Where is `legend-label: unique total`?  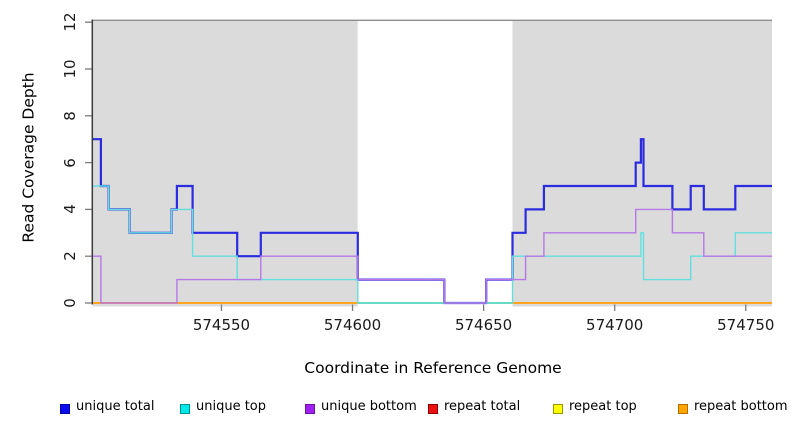
legend-label: unique total is located at coordinates (115, 406).